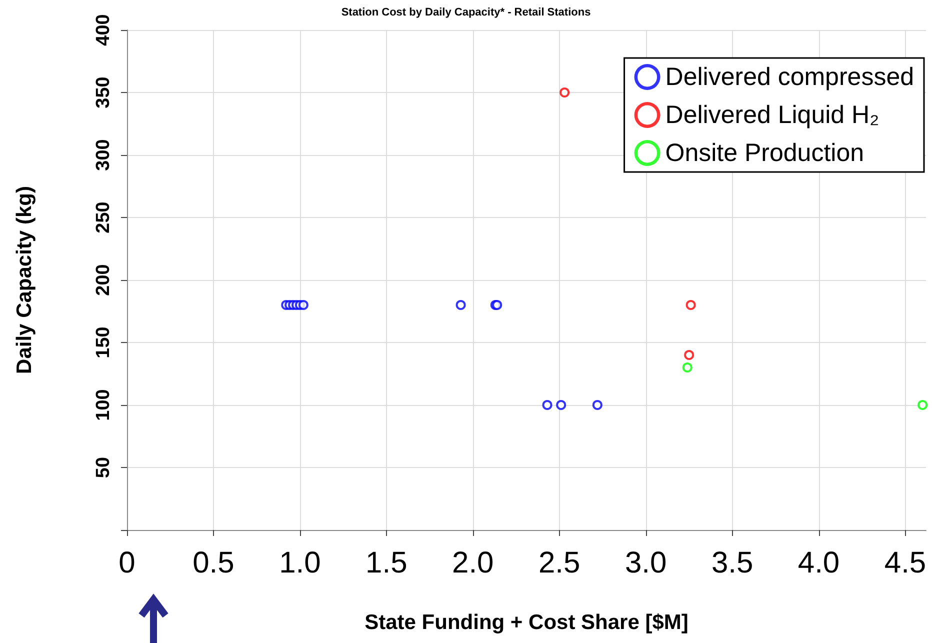  What do you see at coordinates (103, 30) in the screenshot?
I see `y-tick-label: 400` at bounding box center [103, 30].